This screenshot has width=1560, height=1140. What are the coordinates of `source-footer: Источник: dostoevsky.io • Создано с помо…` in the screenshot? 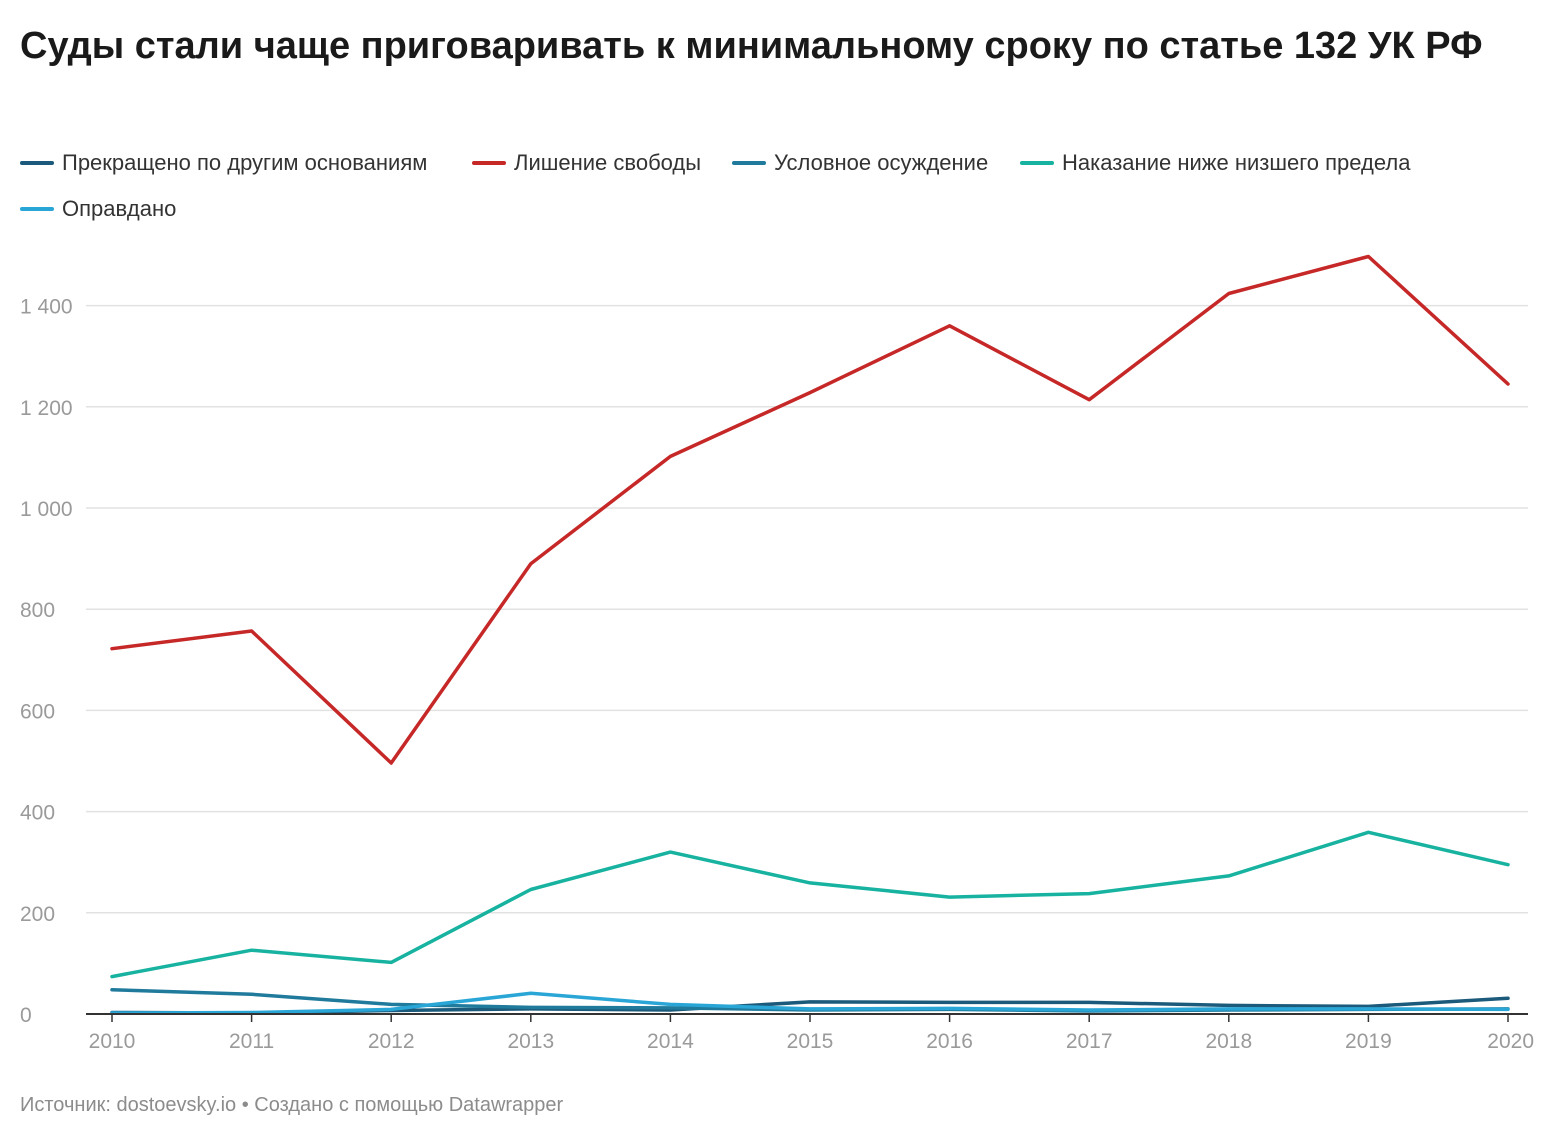 It's located at (292, 1105).